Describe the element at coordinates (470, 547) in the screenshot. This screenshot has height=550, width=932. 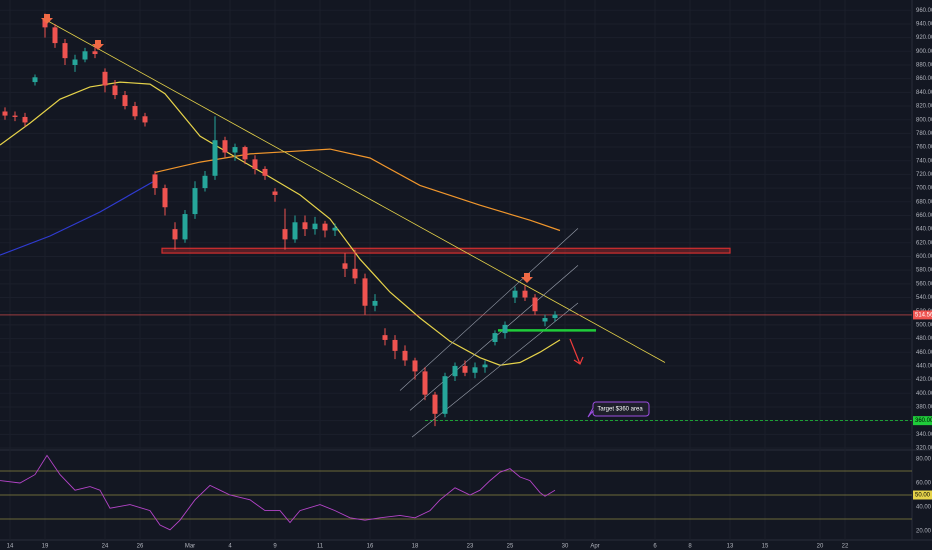
I see `x-tick-label: 23` at that location.